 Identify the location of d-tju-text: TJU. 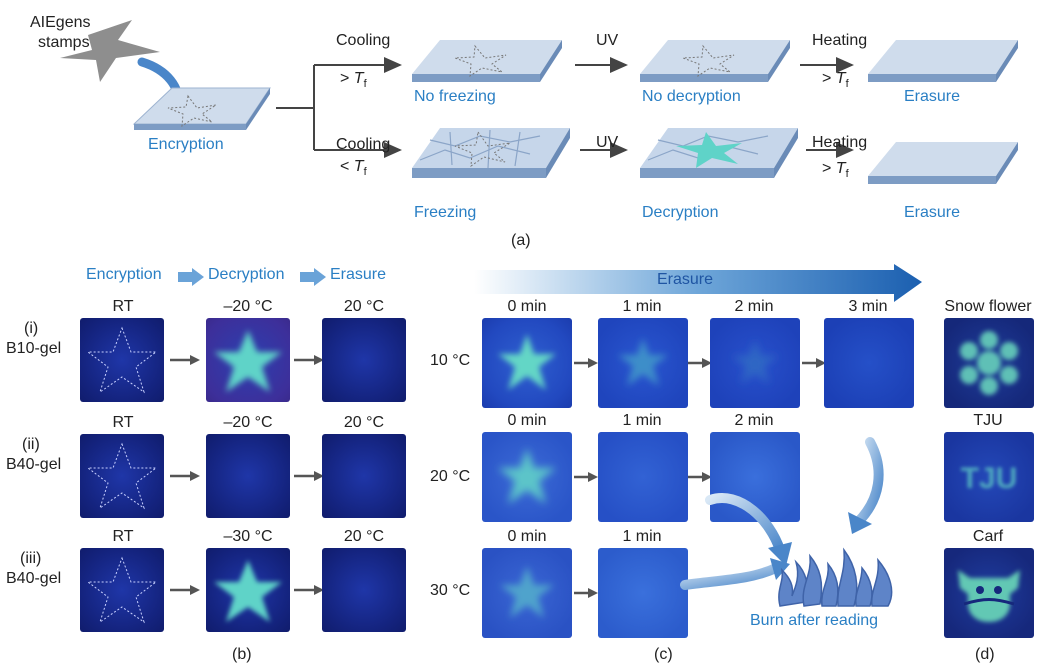
(989, 478).